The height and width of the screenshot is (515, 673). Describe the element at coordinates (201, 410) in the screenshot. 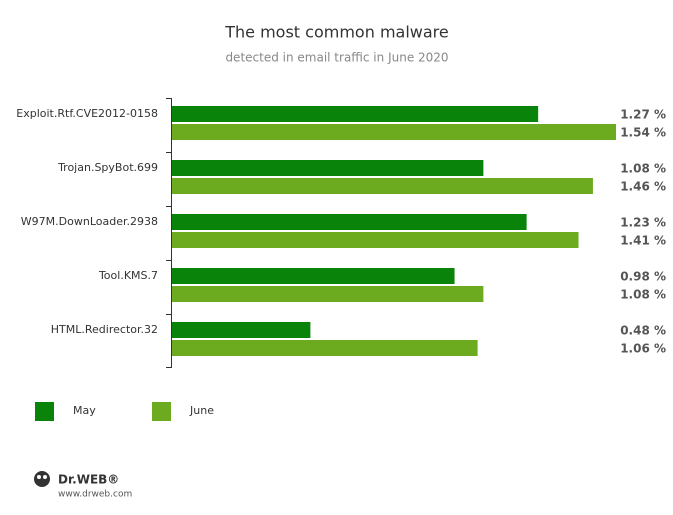

I see `legend-label: June` at that location.